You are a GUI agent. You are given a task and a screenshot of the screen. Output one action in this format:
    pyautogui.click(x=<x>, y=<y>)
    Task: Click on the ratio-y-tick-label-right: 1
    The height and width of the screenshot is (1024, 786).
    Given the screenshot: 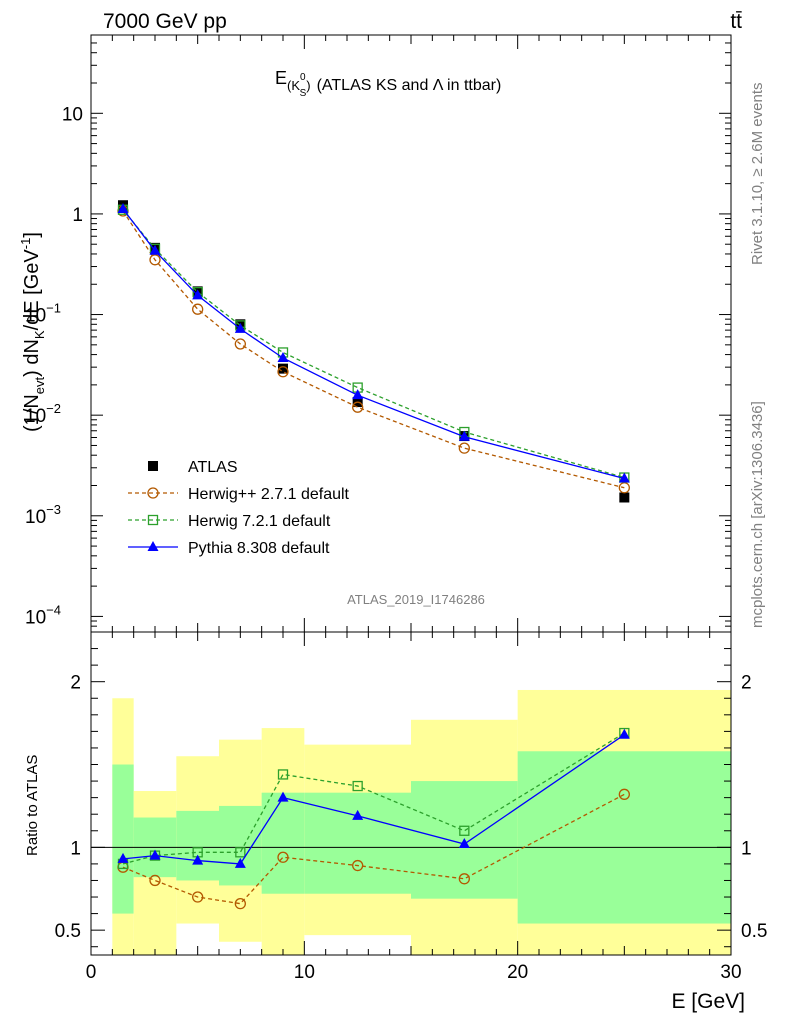 What is the action you would take?
    pyautogui.click(x=746, y=848)
    